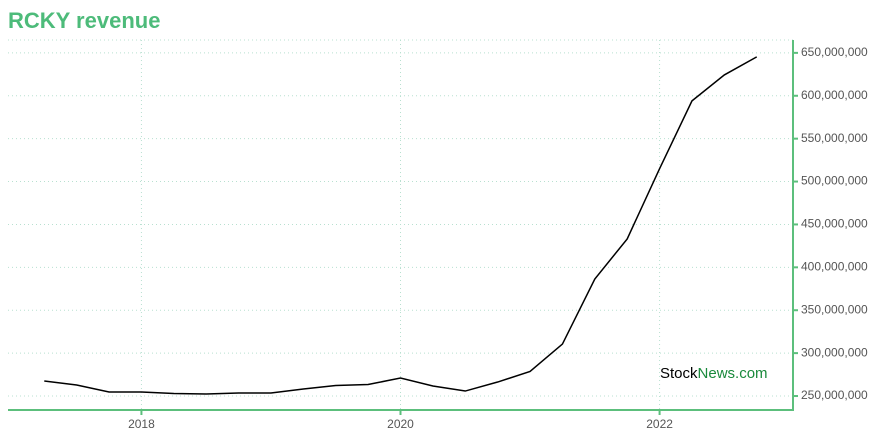 The image size is (880, 440). I want to click on y-tick-label: 300,000,000, so click(834, 352).